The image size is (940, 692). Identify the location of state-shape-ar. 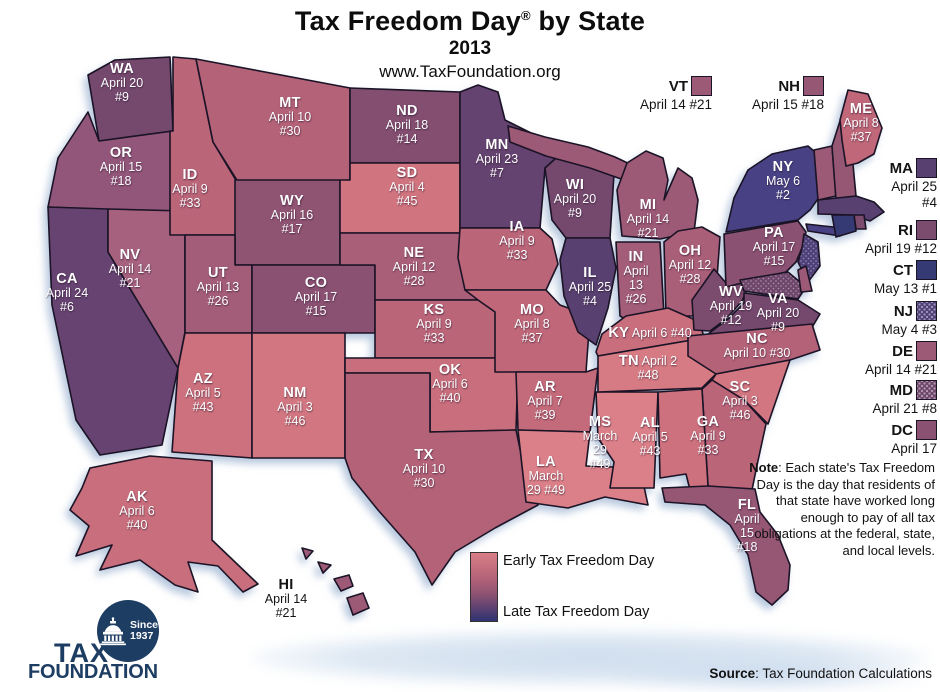
(557, 400).